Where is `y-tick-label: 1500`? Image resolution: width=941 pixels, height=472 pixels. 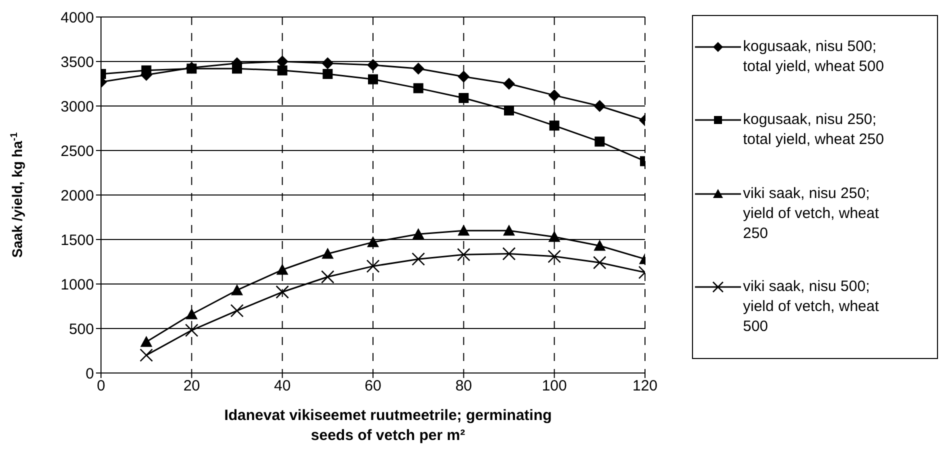 y-tick-label: 1500 is located at coordinates (77, 240).